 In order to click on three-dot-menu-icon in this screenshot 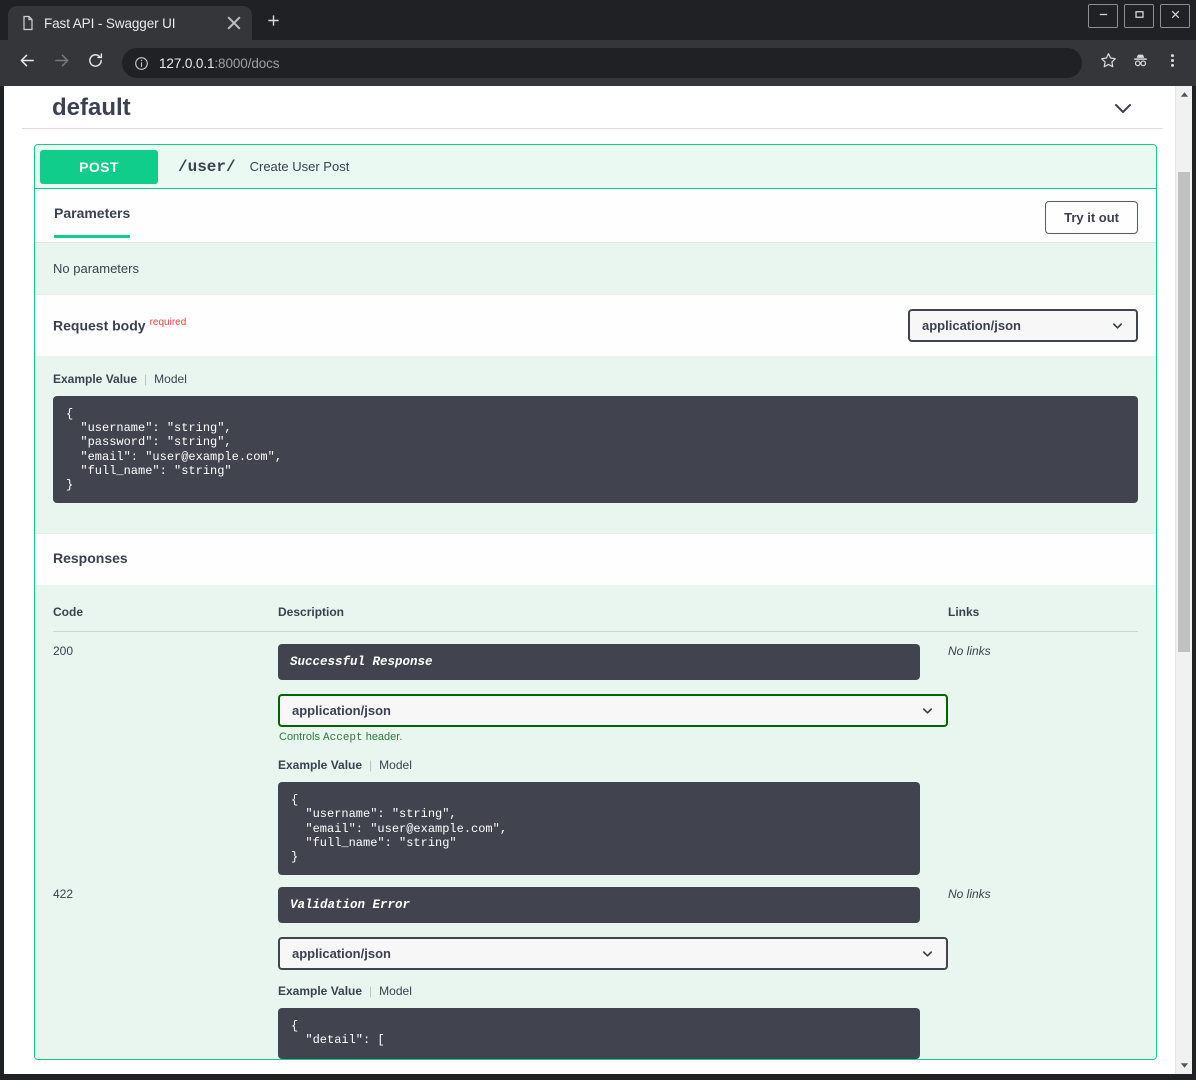, I will do `click(1172, 63)`.